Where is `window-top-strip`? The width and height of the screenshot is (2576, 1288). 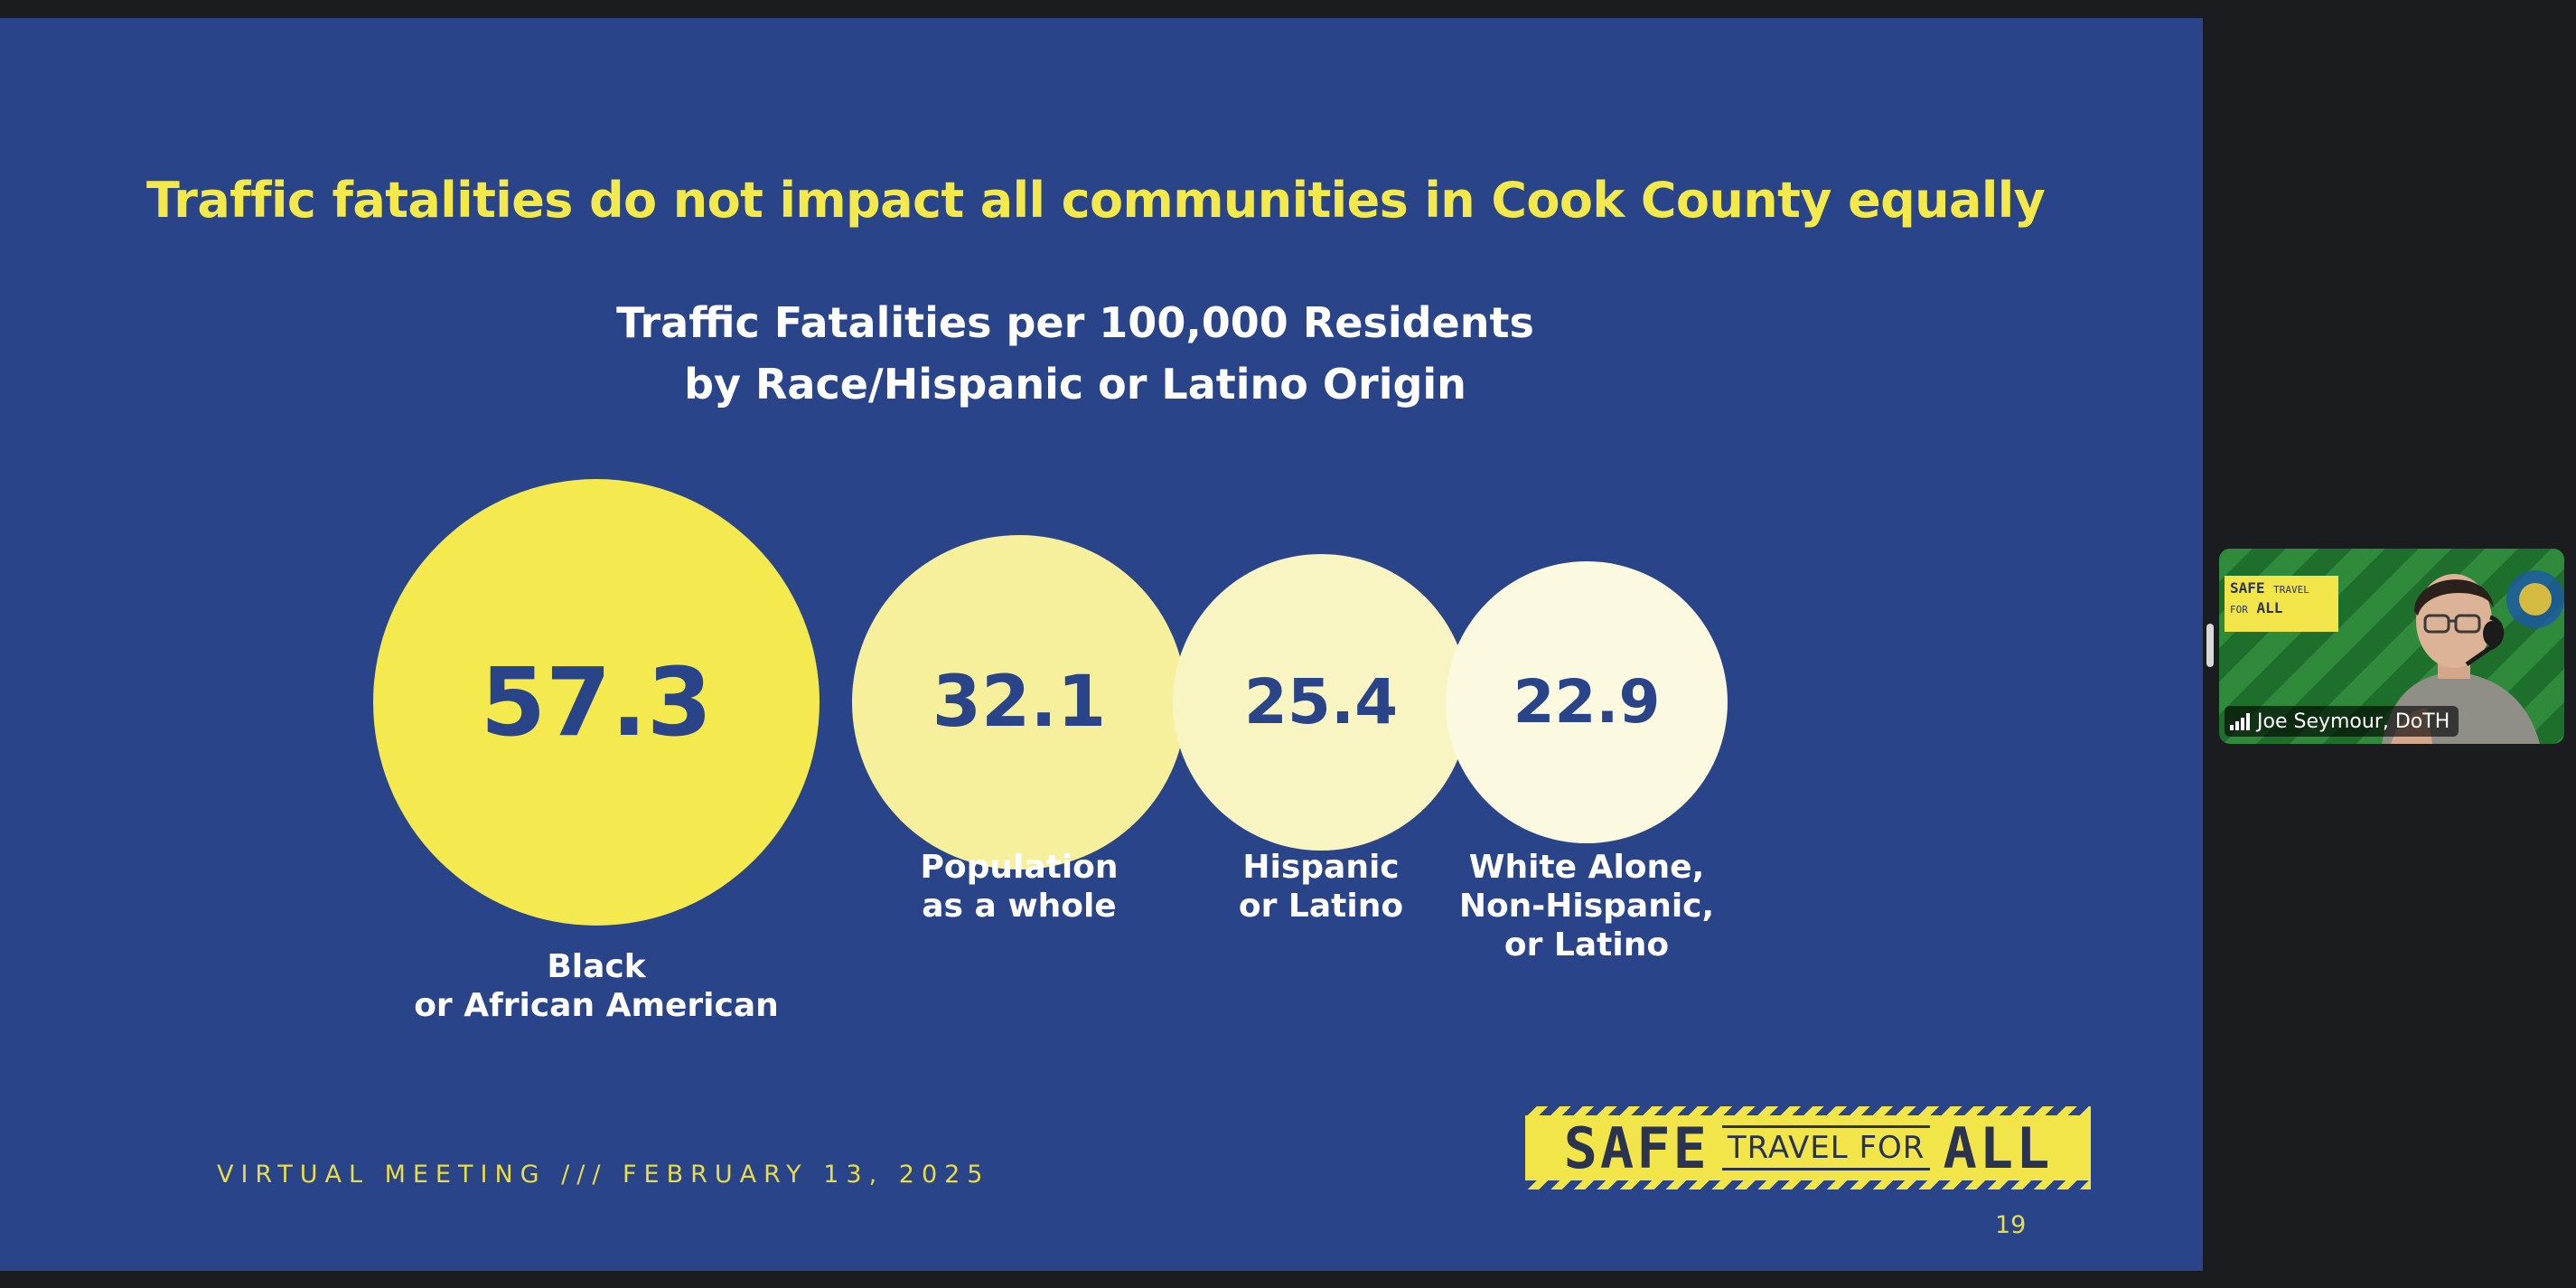 window-top-strip is located at coordinates (1288, 9).